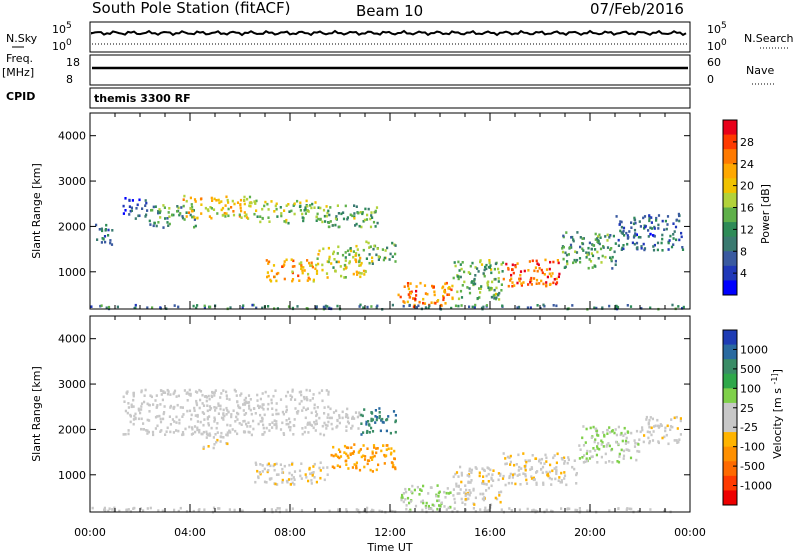  What do you see at coordinates (777, 423) in the screenshot?
I see `velocity-label-main: Velocity [m s` at bounding box center [777, 423].